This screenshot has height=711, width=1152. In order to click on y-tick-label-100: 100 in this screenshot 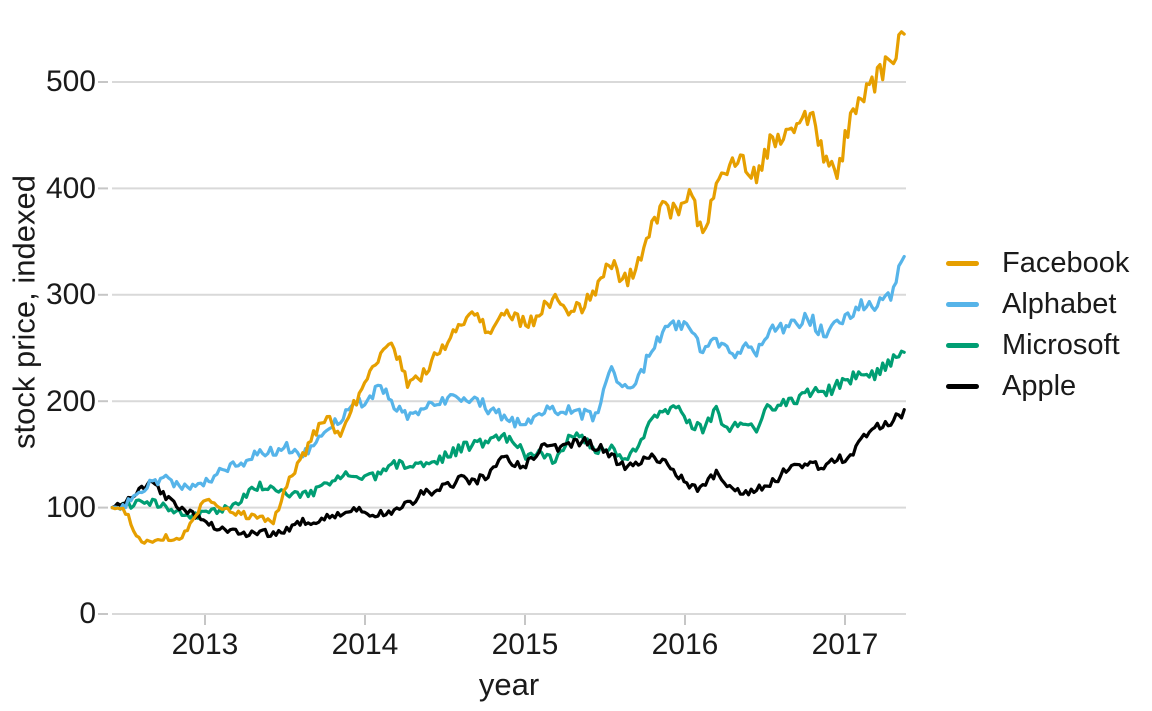, I will do `click(70, 507)`.